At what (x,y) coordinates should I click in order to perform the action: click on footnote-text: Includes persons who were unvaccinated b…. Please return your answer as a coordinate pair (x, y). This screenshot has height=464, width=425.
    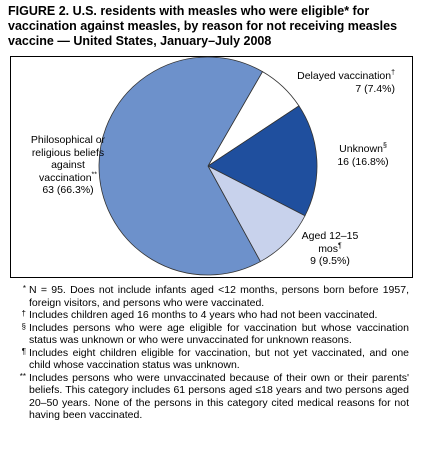
    Looking at the image, I should click on (219, 396).